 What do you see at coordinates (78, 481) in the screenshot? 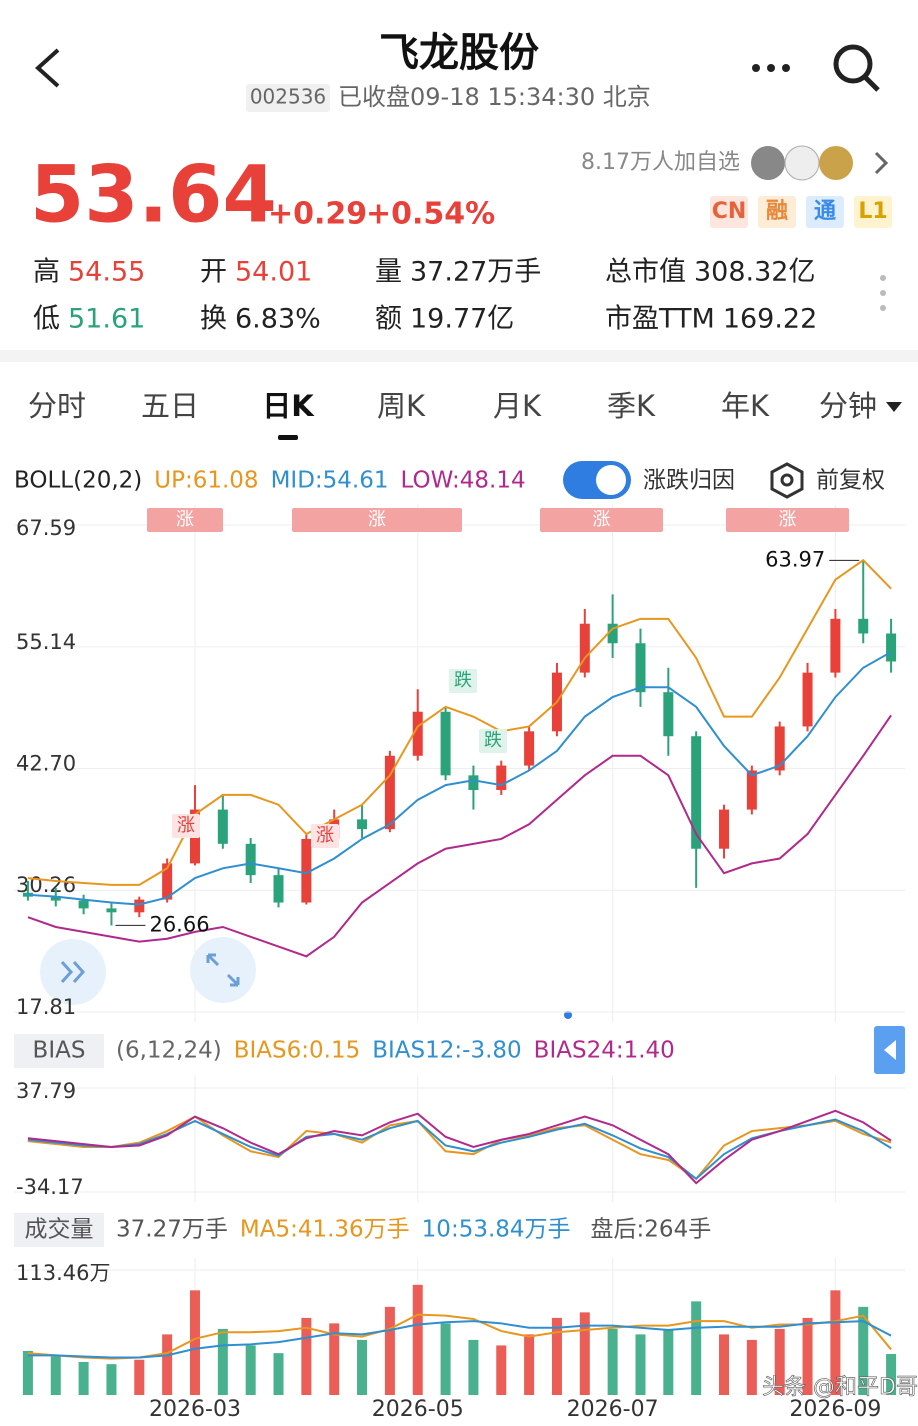
I see `indicator-name: BOLL(20,2)` at bounding box center [78, 481].